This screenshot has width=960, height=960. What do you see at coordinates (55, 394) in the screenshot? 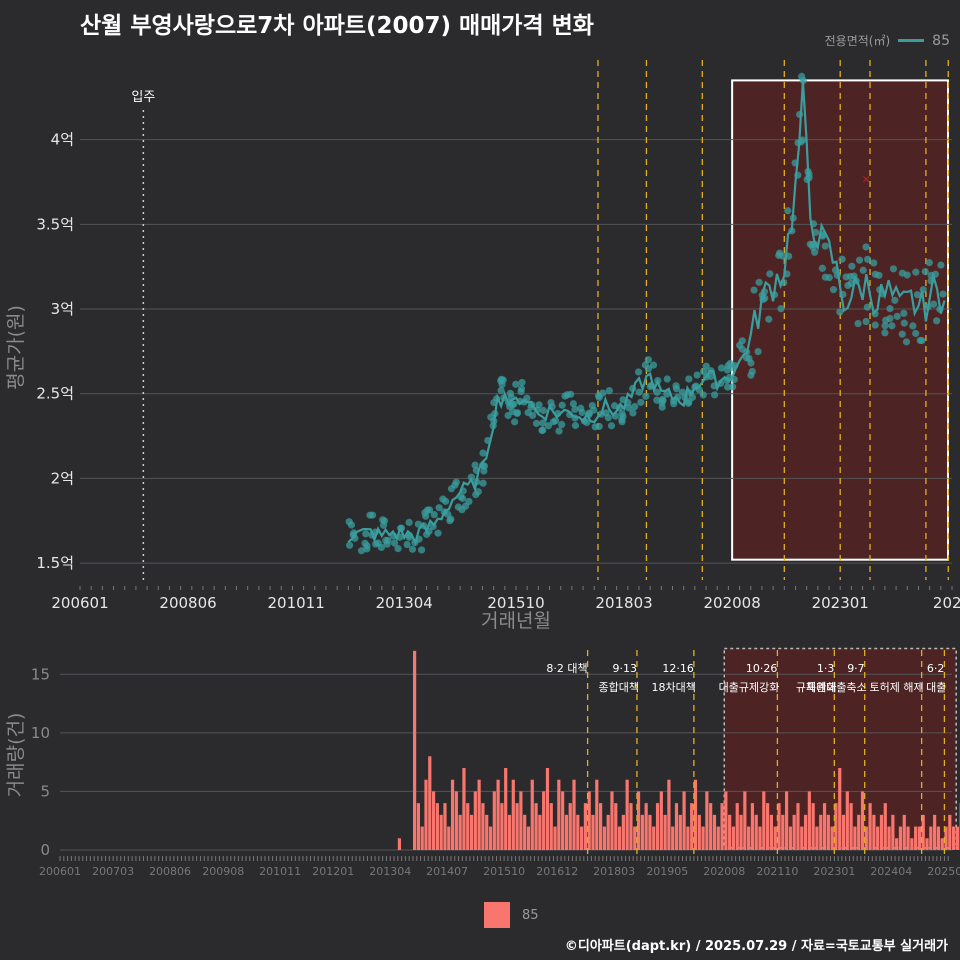
I see `y-tick-label: 2.5억` at bounding box center [55, 394].